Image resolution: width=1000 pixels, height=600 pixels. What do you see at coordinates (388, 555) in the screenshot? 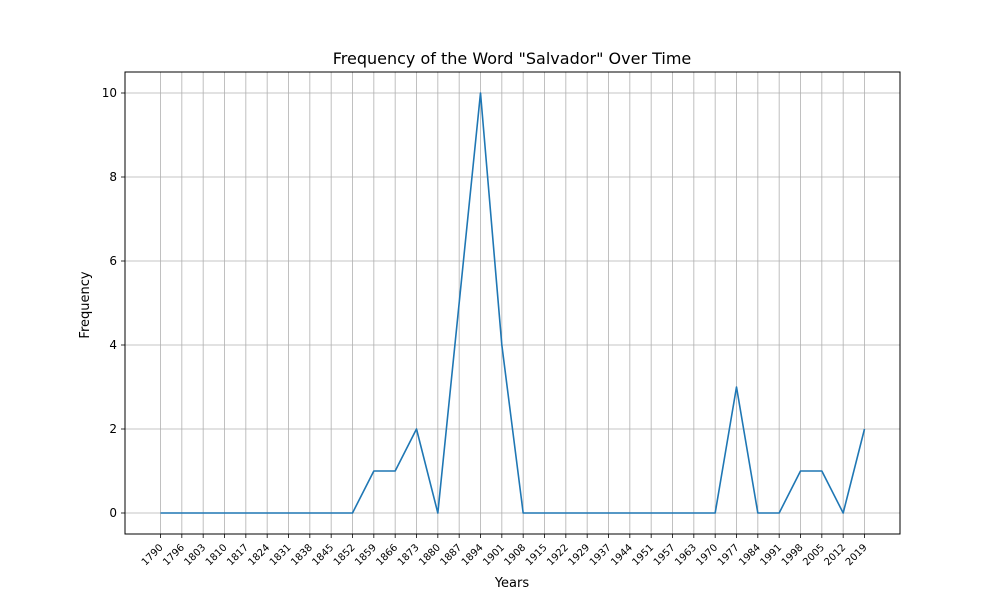
I see `x-tick-label: 1866` at bounding box center [388, 555].